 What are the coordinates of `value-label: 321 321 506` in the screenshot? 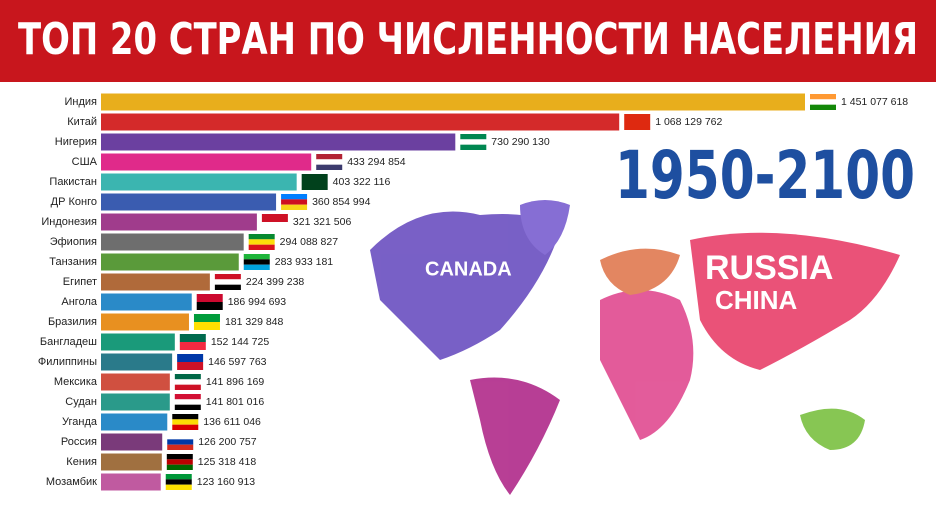 It's located at (322, 222).